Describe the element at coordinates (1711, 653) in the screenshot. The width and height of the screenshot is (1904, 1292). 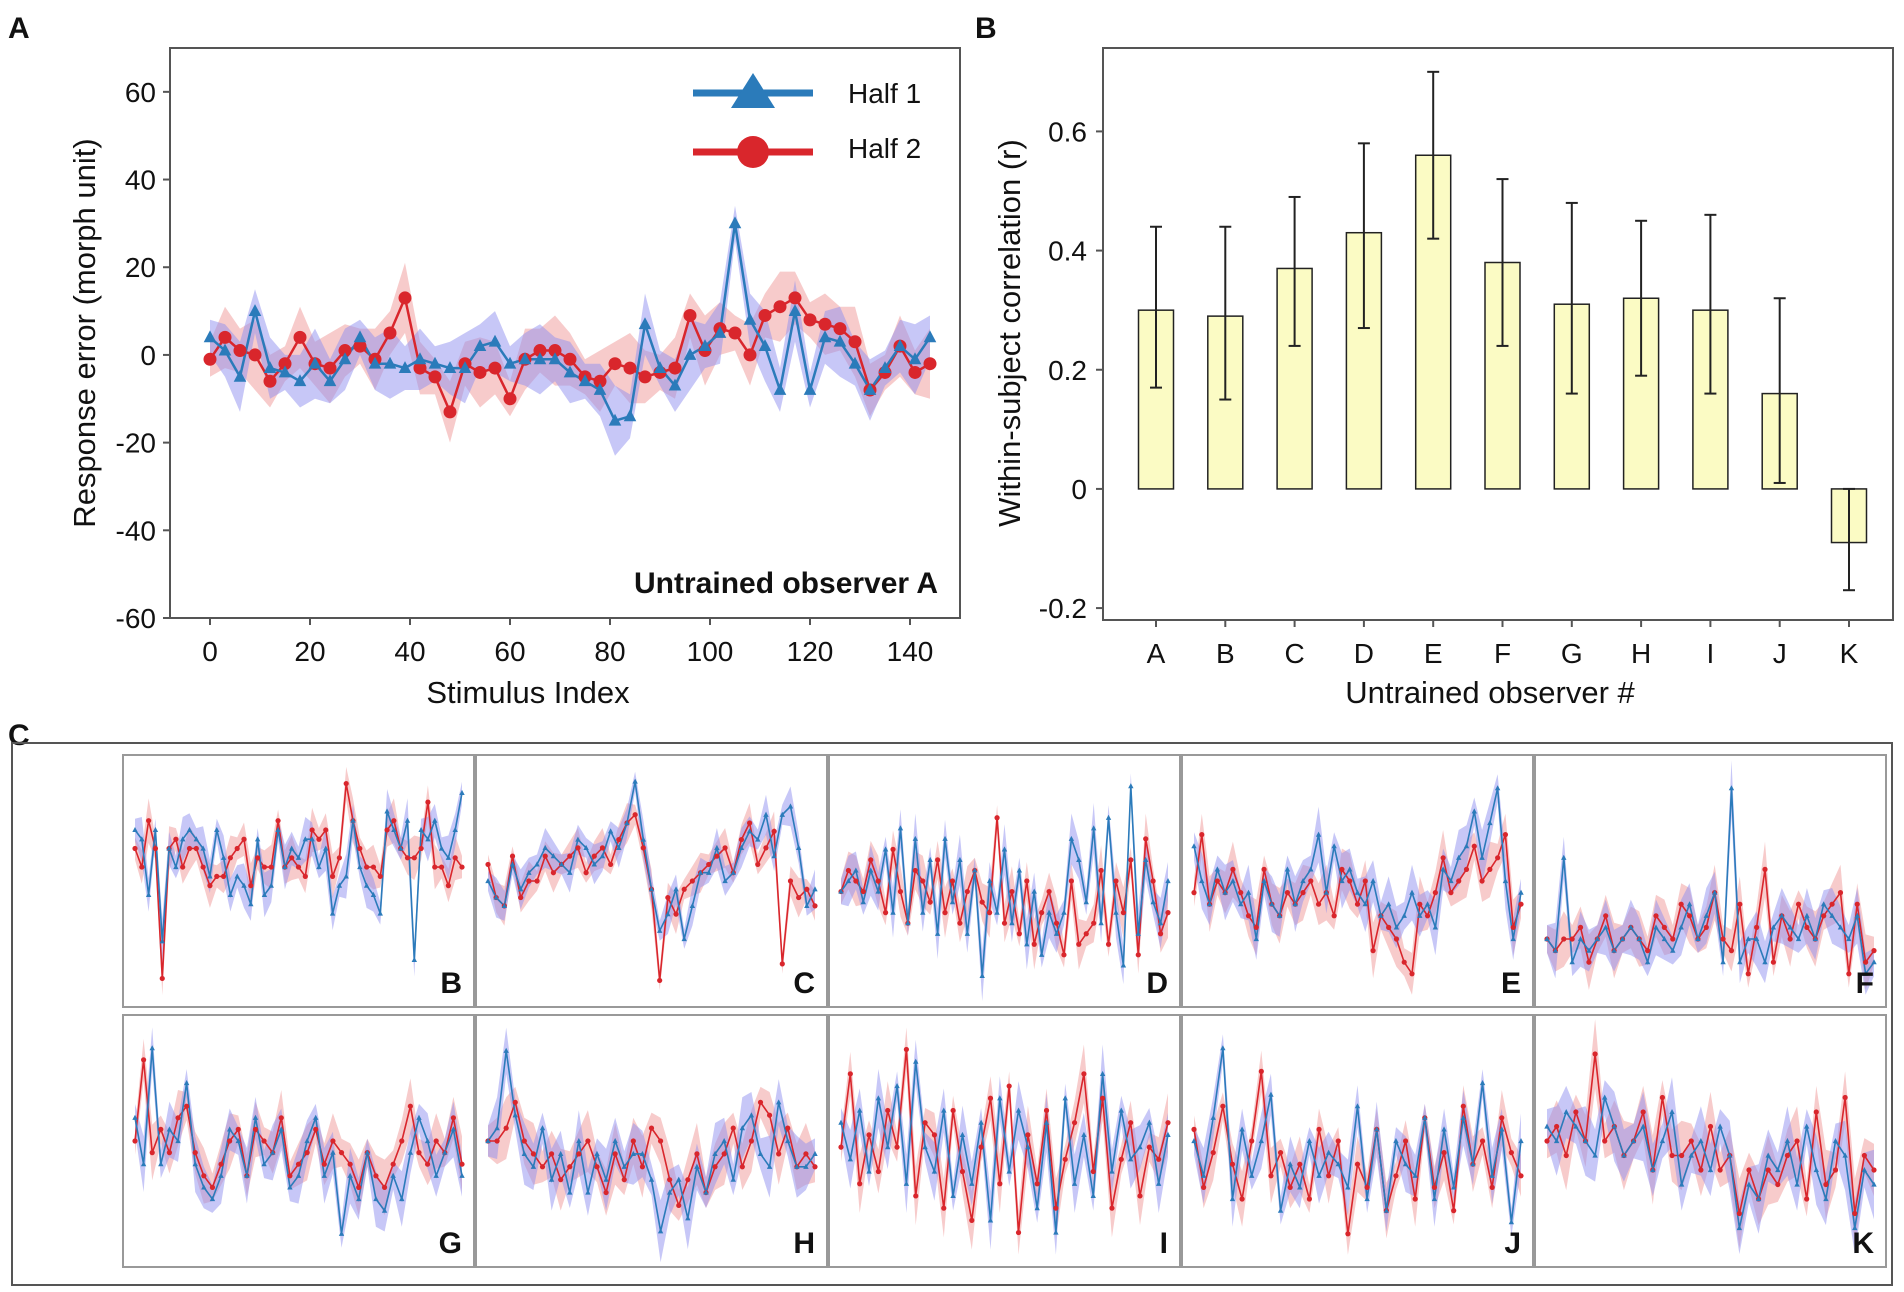
I see `x-tick-label: I` at that location.